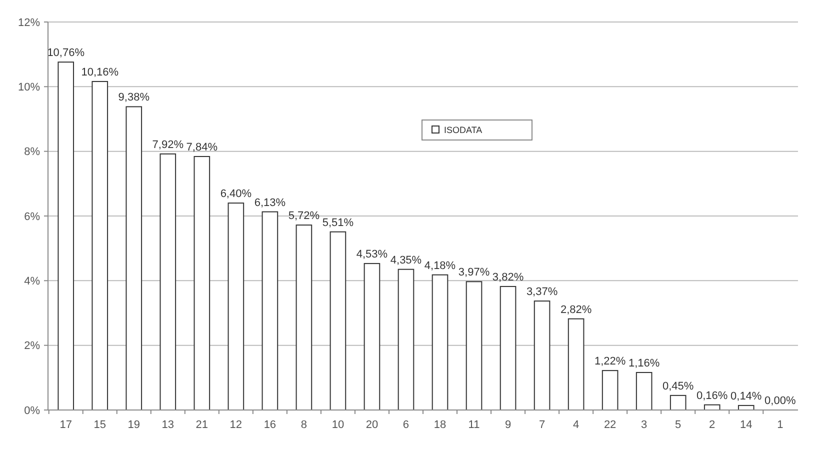  Describe the element at coordinates (100, 72) in the screenshot. I see `data-label: 10,16%` at that location.